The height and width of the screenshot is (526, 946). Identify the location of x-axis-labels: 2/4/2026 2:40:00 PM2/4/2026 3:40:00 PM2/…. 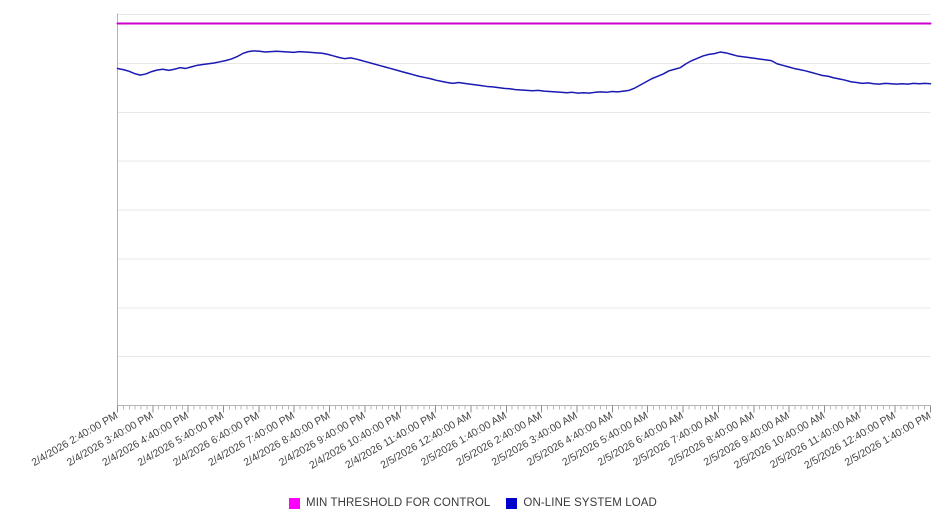
(481, 441).